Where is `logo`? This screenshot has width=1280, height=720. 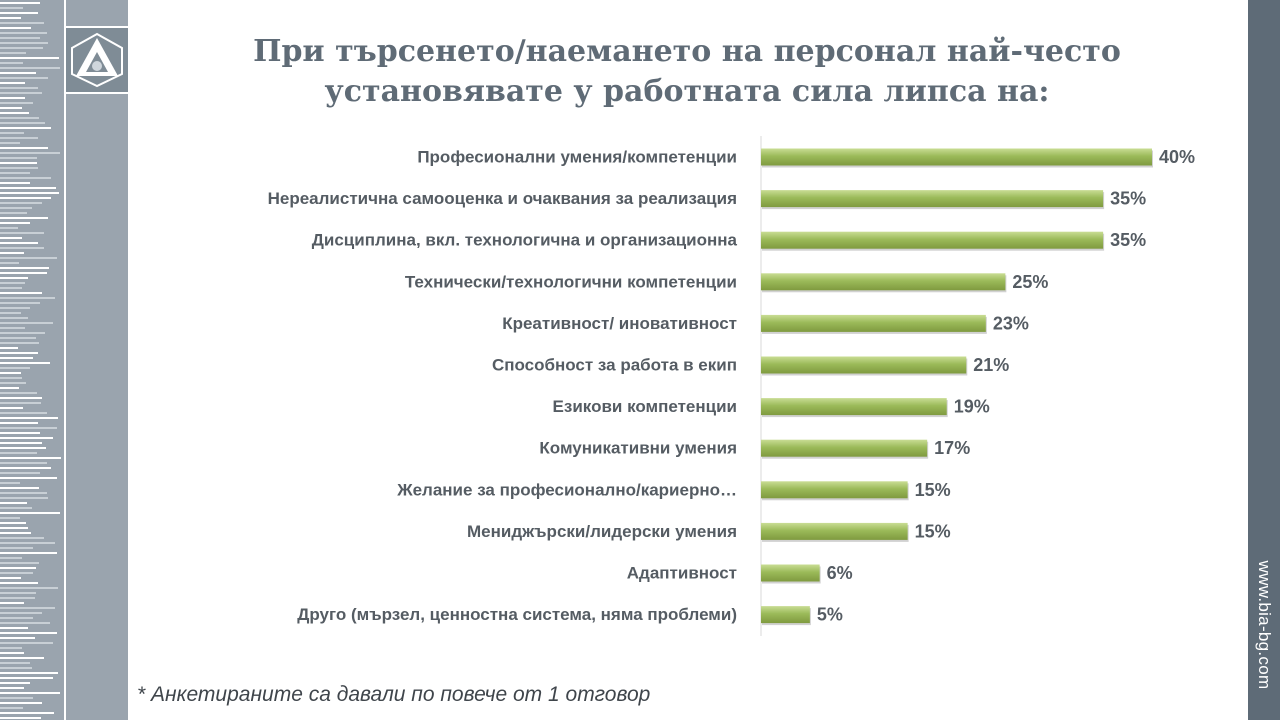 logo is located at coordinates (97, 60).